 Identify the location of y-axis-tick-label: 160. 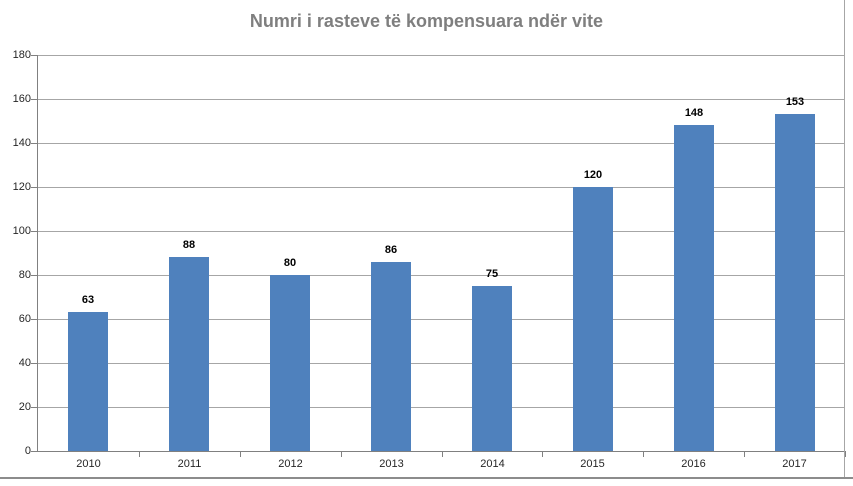
(21, 99).